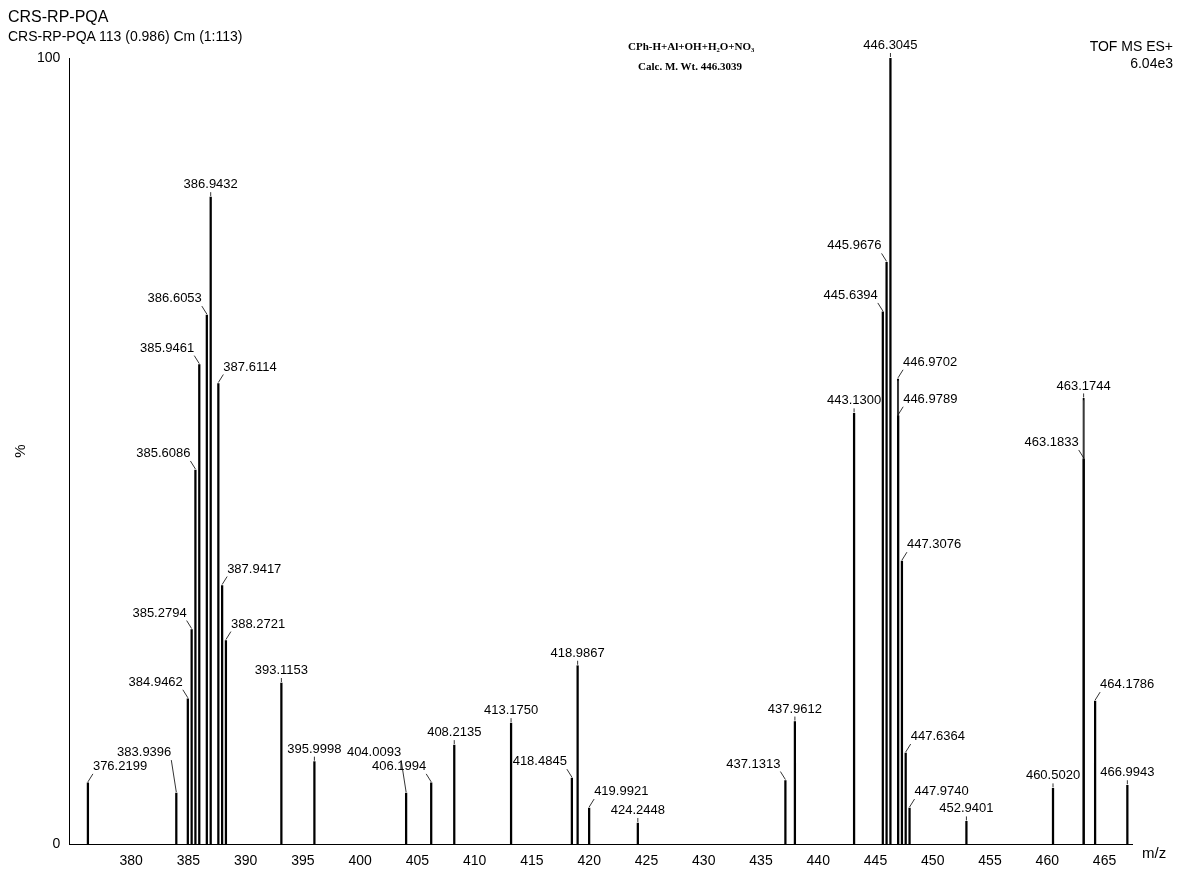 Image resolution: width=1185 pixels, height=881 pixels. I want to click on annotation: 385.9461, so click(167, 347).